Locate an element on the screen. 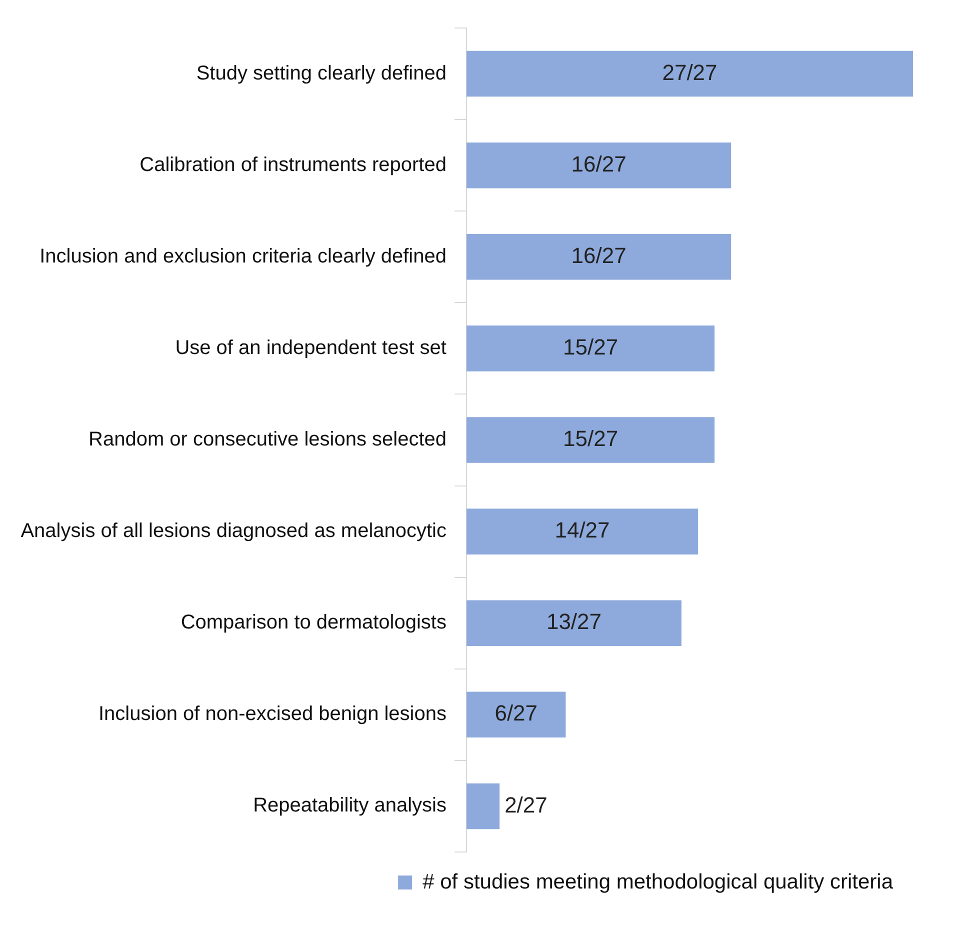 This screenshot has height=931, width=956. data-label: 13/27 is located at coordinates (574, 621).